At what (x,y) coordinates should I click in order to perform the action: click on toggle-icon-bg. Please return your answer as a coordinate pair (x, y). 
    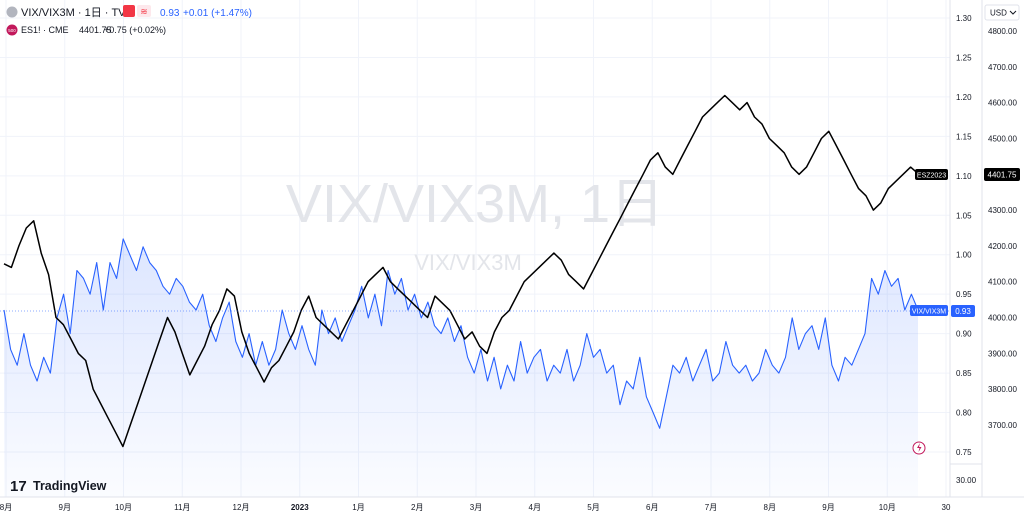
    Looking at the image, I should click on (129, 11).